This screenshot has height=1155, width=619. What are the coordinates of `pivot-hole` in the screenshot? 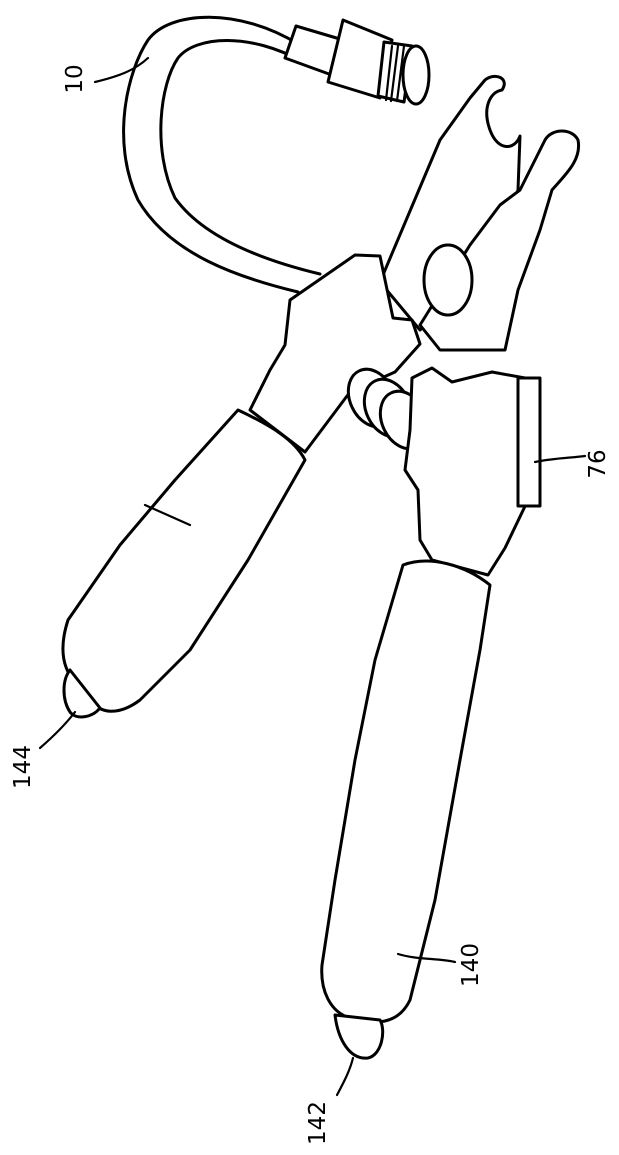 It's located at (448, 280).